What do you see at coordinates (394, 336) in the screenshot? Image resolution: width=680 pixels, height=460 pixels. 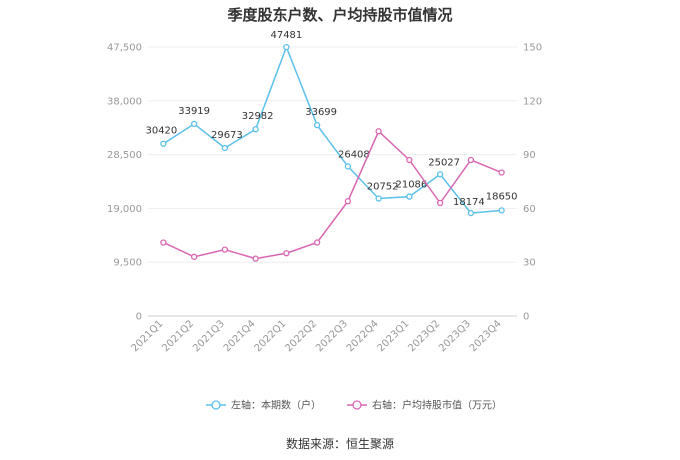 I see `x-axis-tick-label: 2023Q1` at bounding box center [394, 336].